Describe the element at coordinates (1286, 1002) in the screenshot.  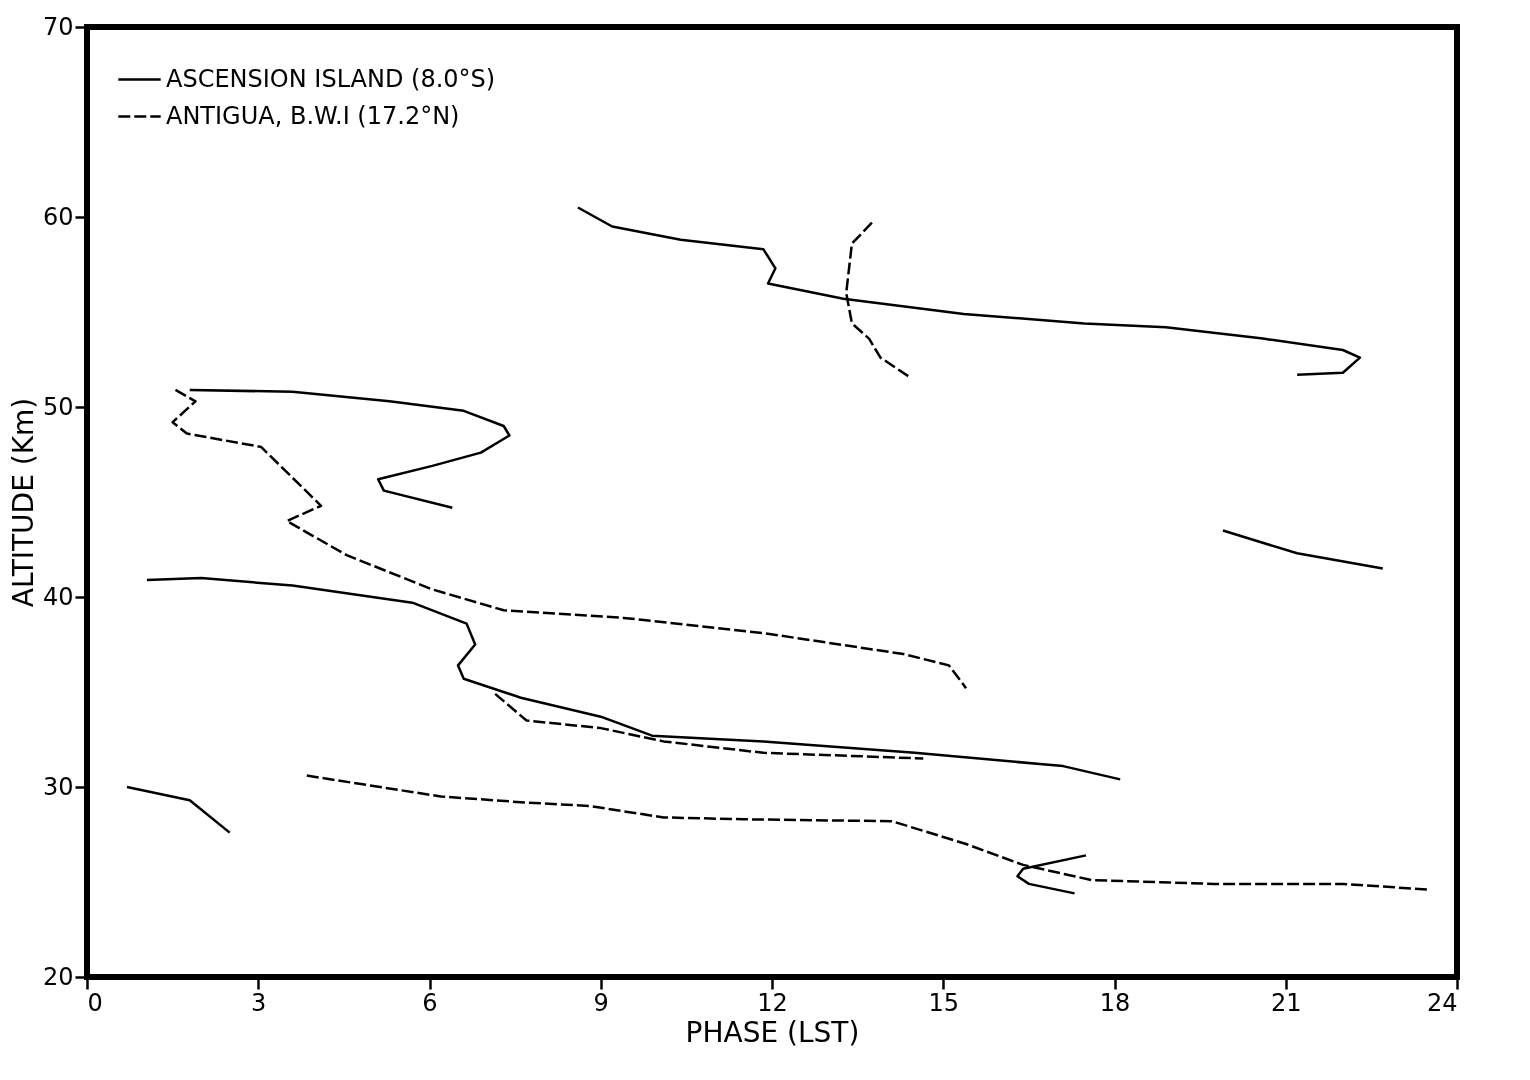
I see `x-tick-label: 21` at that location.